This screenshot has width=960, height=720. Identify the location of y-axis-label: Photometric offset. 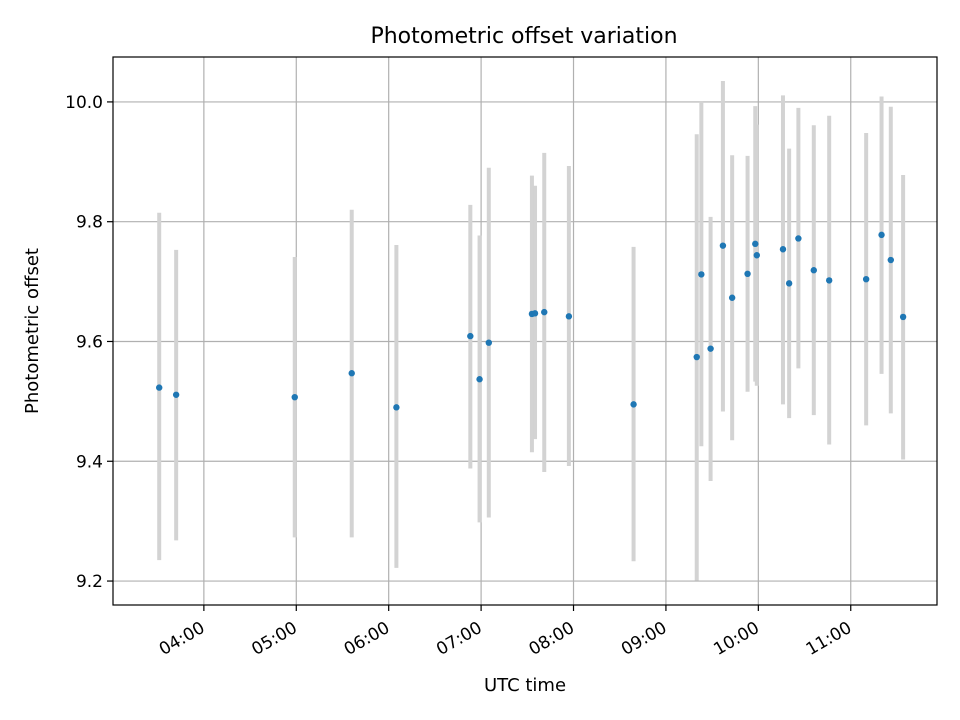
(32, 331).